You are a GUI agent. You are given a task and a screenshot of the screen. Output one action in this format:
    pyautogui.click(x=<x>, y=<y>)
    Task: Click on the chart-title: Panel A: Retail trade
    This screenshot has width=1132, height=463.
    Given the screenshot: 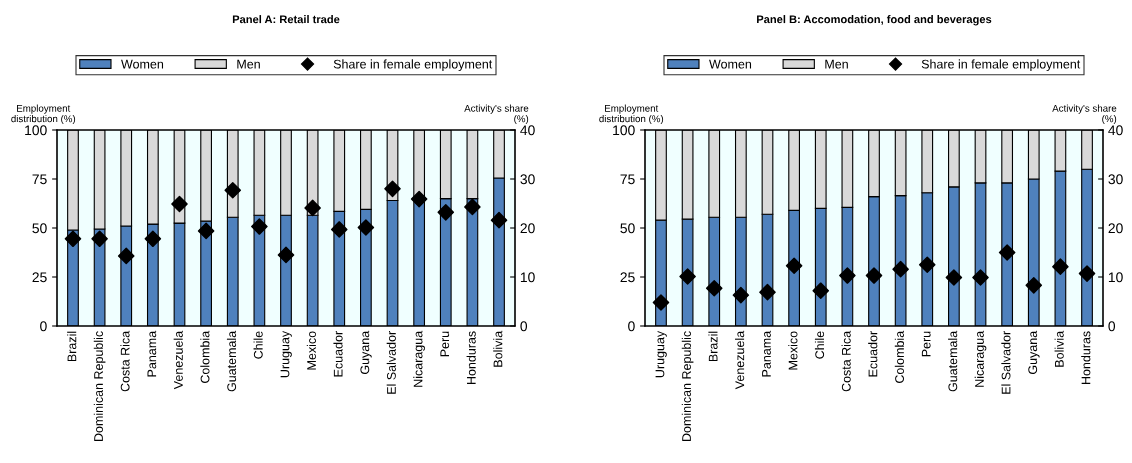 What is the action you would take?
    pyautogui.click(x=286, y=19)
    